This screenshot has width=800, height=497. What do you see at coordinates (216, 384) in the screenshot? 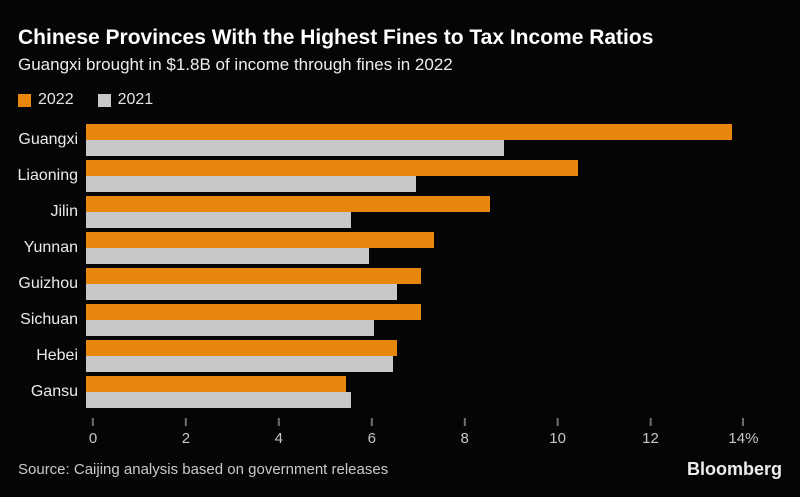
I see `bar-2022-gansu` at bounding box center [216, 384].